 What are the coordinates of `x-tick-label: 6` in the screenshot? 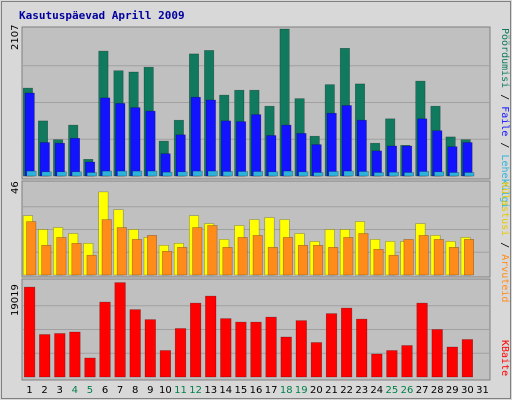 It's located at (105, 390).